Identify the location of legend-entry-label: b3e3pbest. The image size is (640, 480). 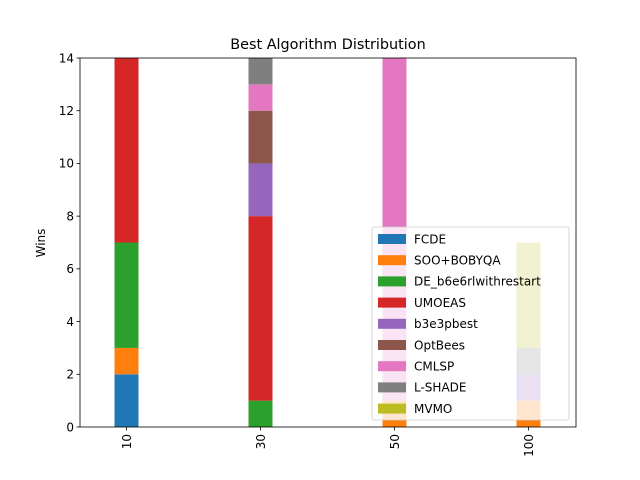
(446, 324).